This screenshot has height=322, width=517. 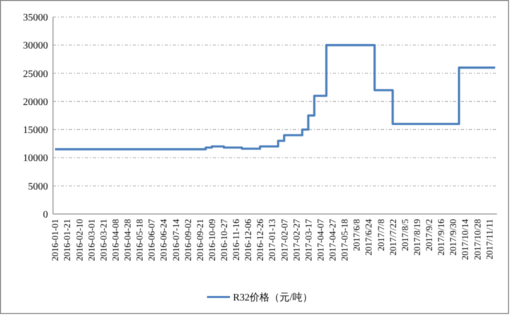 What do you see at coordinates (393, 237) in the screenshot?
I see `x-tick-label: 2017/7/22` at bounding box center [393, 237].